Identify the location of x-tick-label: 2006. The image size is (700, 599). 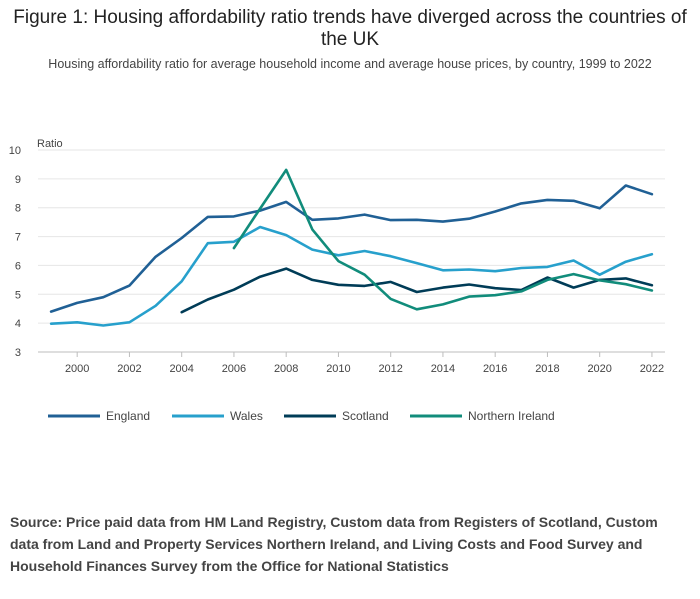
(234, 369).